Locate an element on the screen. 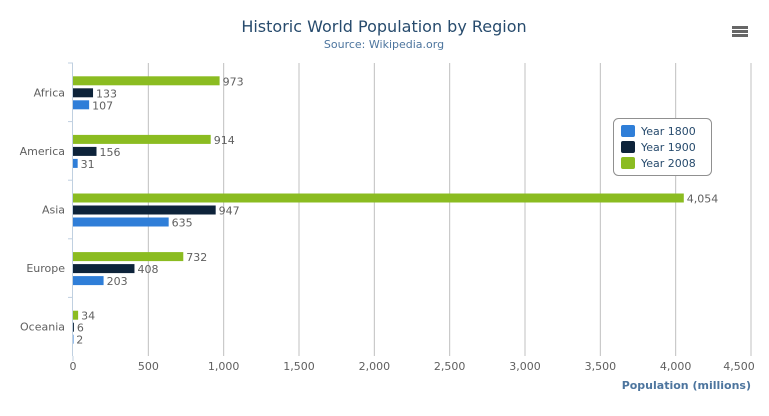 The height and width of the screenshot is (416, 769). category-label: Africa is located at coordinates (49, 92).